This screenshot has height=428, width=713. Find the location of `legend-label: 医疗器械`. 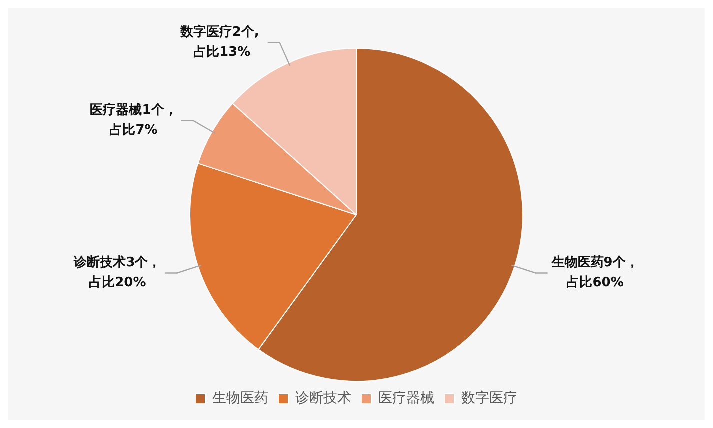

legend-label: 医疗器械 is located at coordinates (406, 398).